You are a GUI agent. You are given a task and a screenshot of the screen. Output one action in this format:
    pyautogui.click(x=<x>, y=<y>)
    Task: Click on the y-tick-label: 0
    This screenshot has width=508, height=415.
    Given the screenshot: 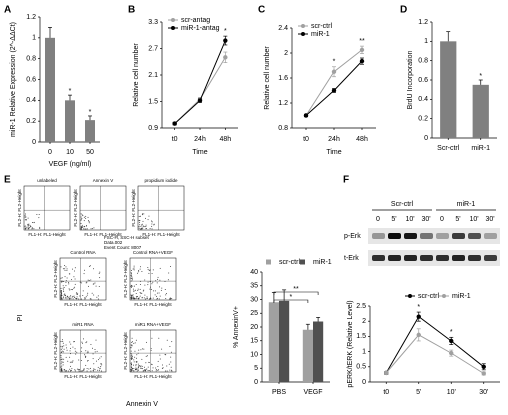 What is the action you would take?
    pyautogui.click(x=34, y=142)
    